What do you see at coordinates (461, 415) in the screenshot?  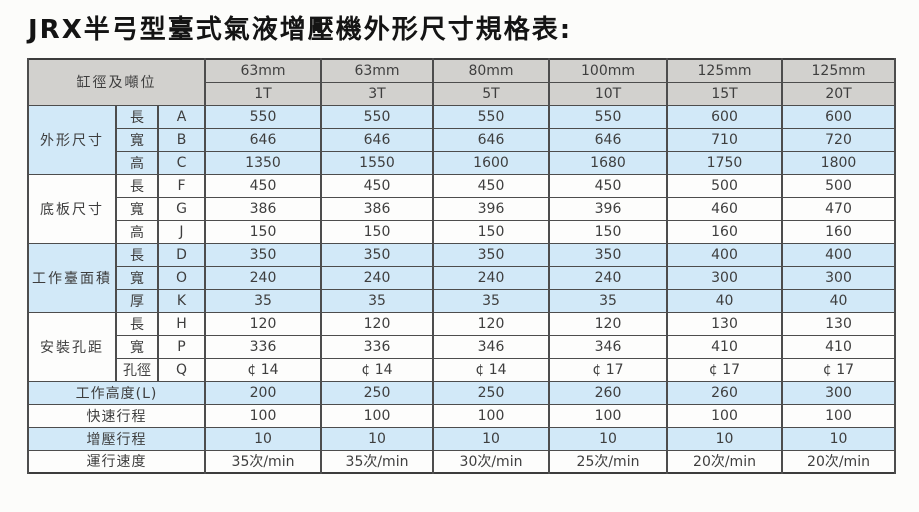 I see `table-row: 快速行程 100 100 100 100 100 100` at bounding box center [461, 415].